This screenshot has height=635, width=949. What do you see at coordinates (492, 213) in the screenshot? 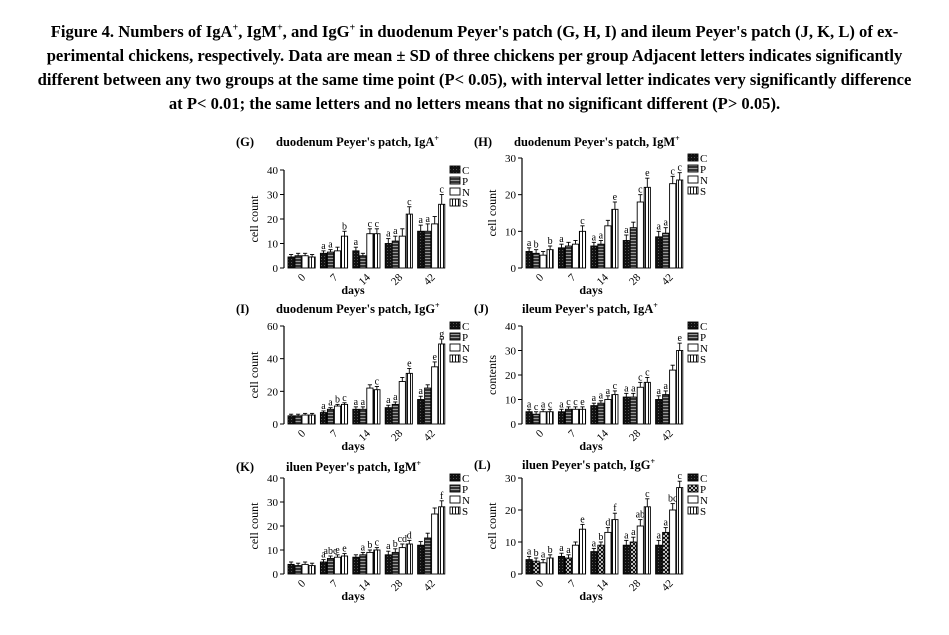
I see `y-axis-label: cell count` at bounding box center [492, 213].